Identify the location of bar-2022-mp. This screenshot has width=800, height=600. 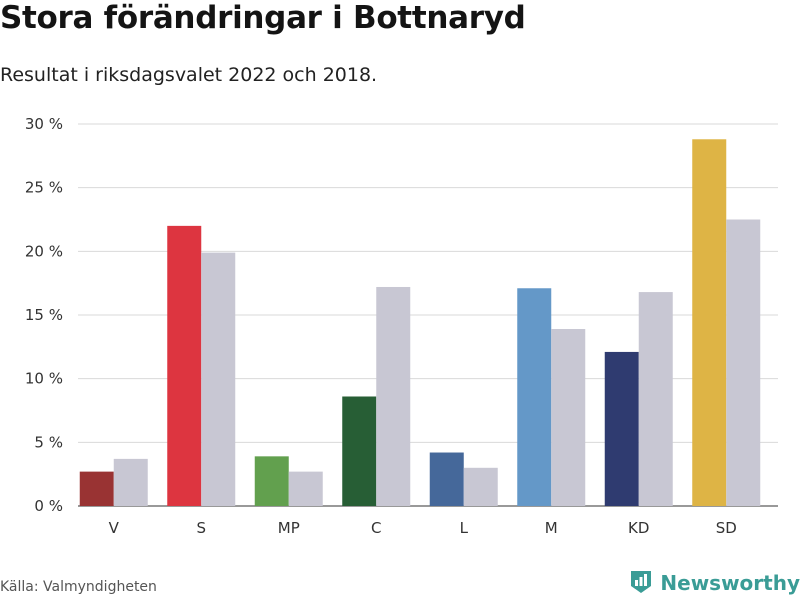
(271, 481).